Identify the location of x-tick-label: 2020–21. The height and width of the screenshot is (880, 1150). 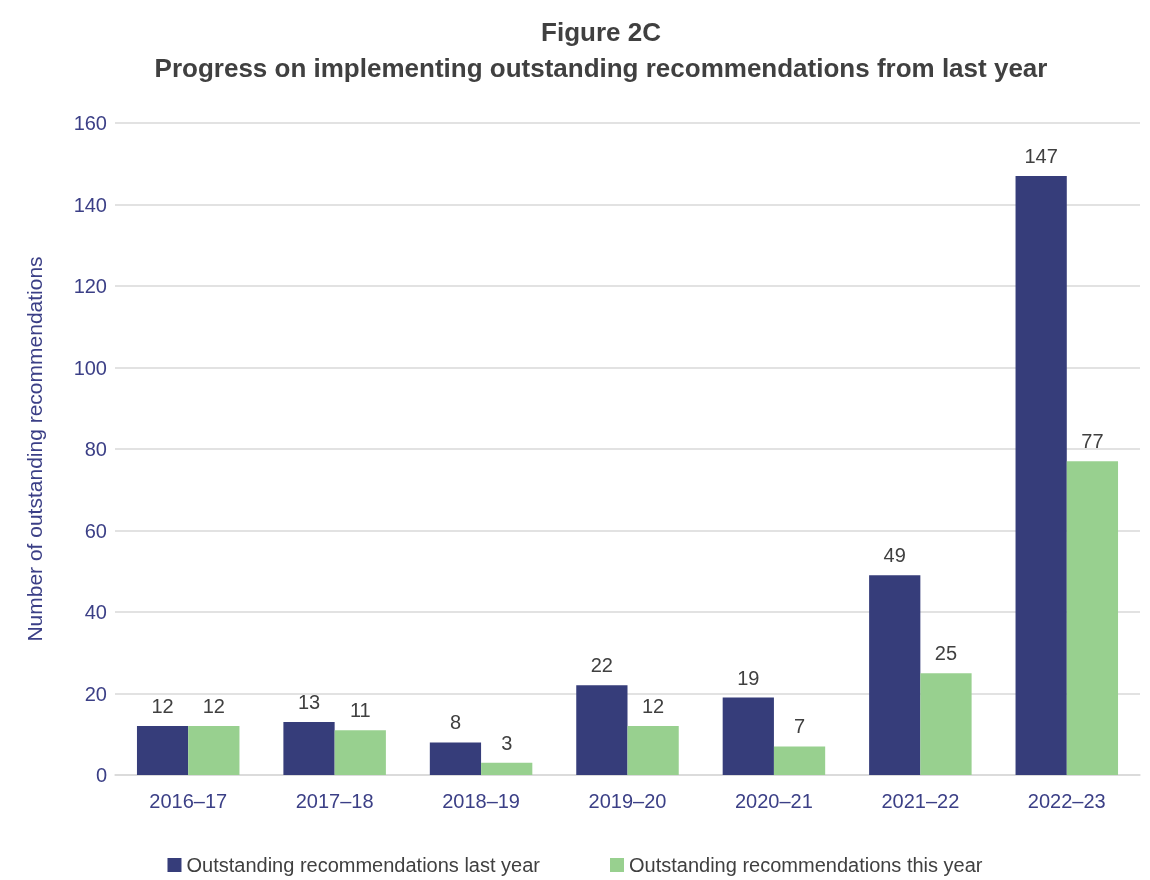
(773, 801).